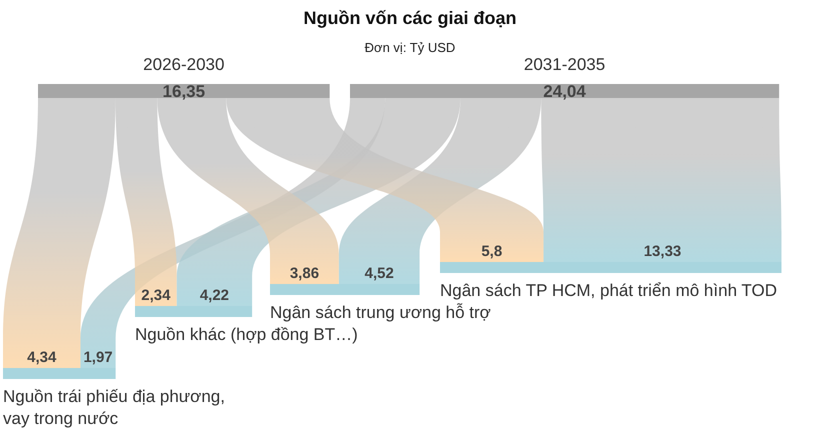 The width and height of the screenshot is (819, 436). I want to click on series-label: 2026-2030, so click(183, 64).